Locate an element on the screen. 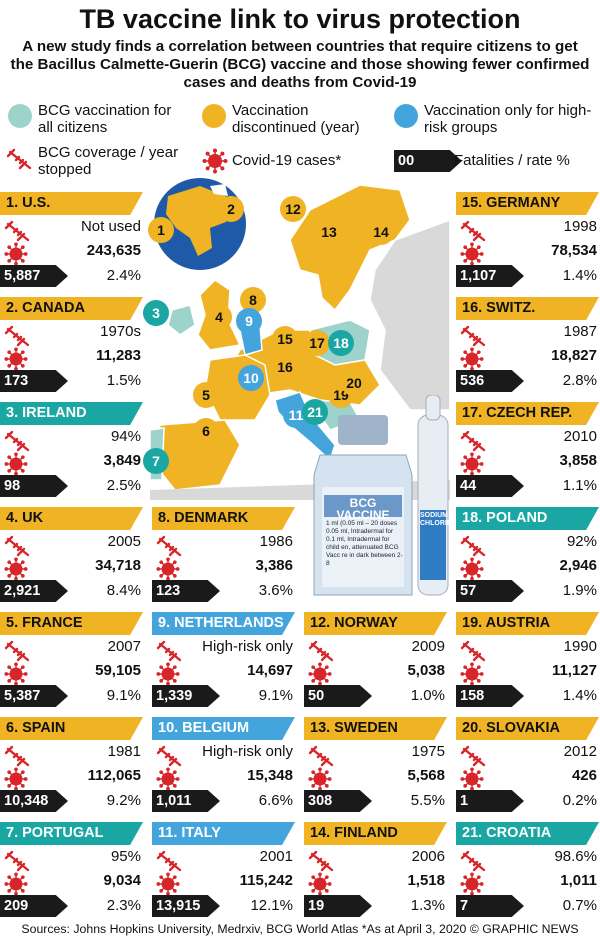 The height and width of the screenshot is (946, 600). legend-all-dot is located at coordinates (20, 116).